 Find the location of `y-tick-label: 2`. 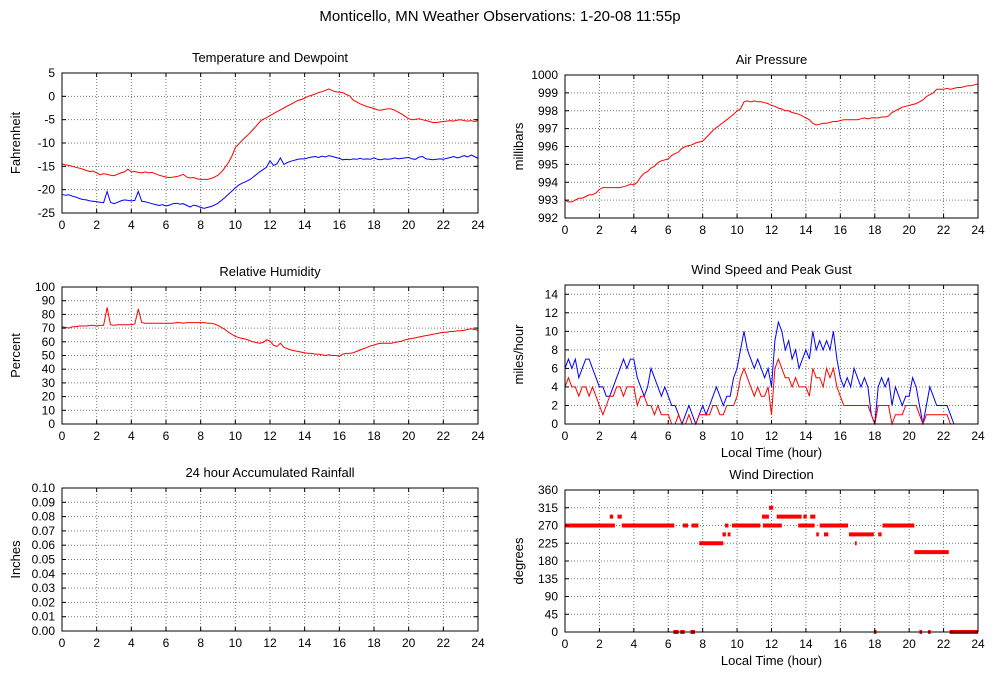

y-tick-label: 2 is located at coordinates (554, 405).